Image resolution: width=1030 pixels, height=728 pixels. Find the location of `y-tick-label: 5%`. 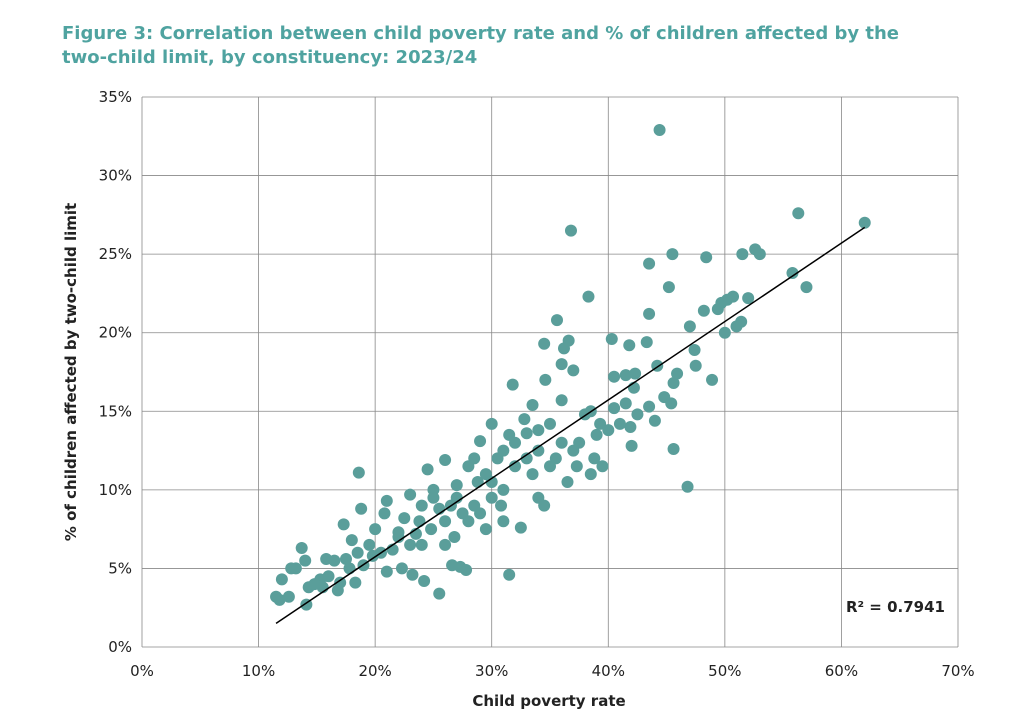

y-tick-label: 5% is located at coordinates (120, 568).